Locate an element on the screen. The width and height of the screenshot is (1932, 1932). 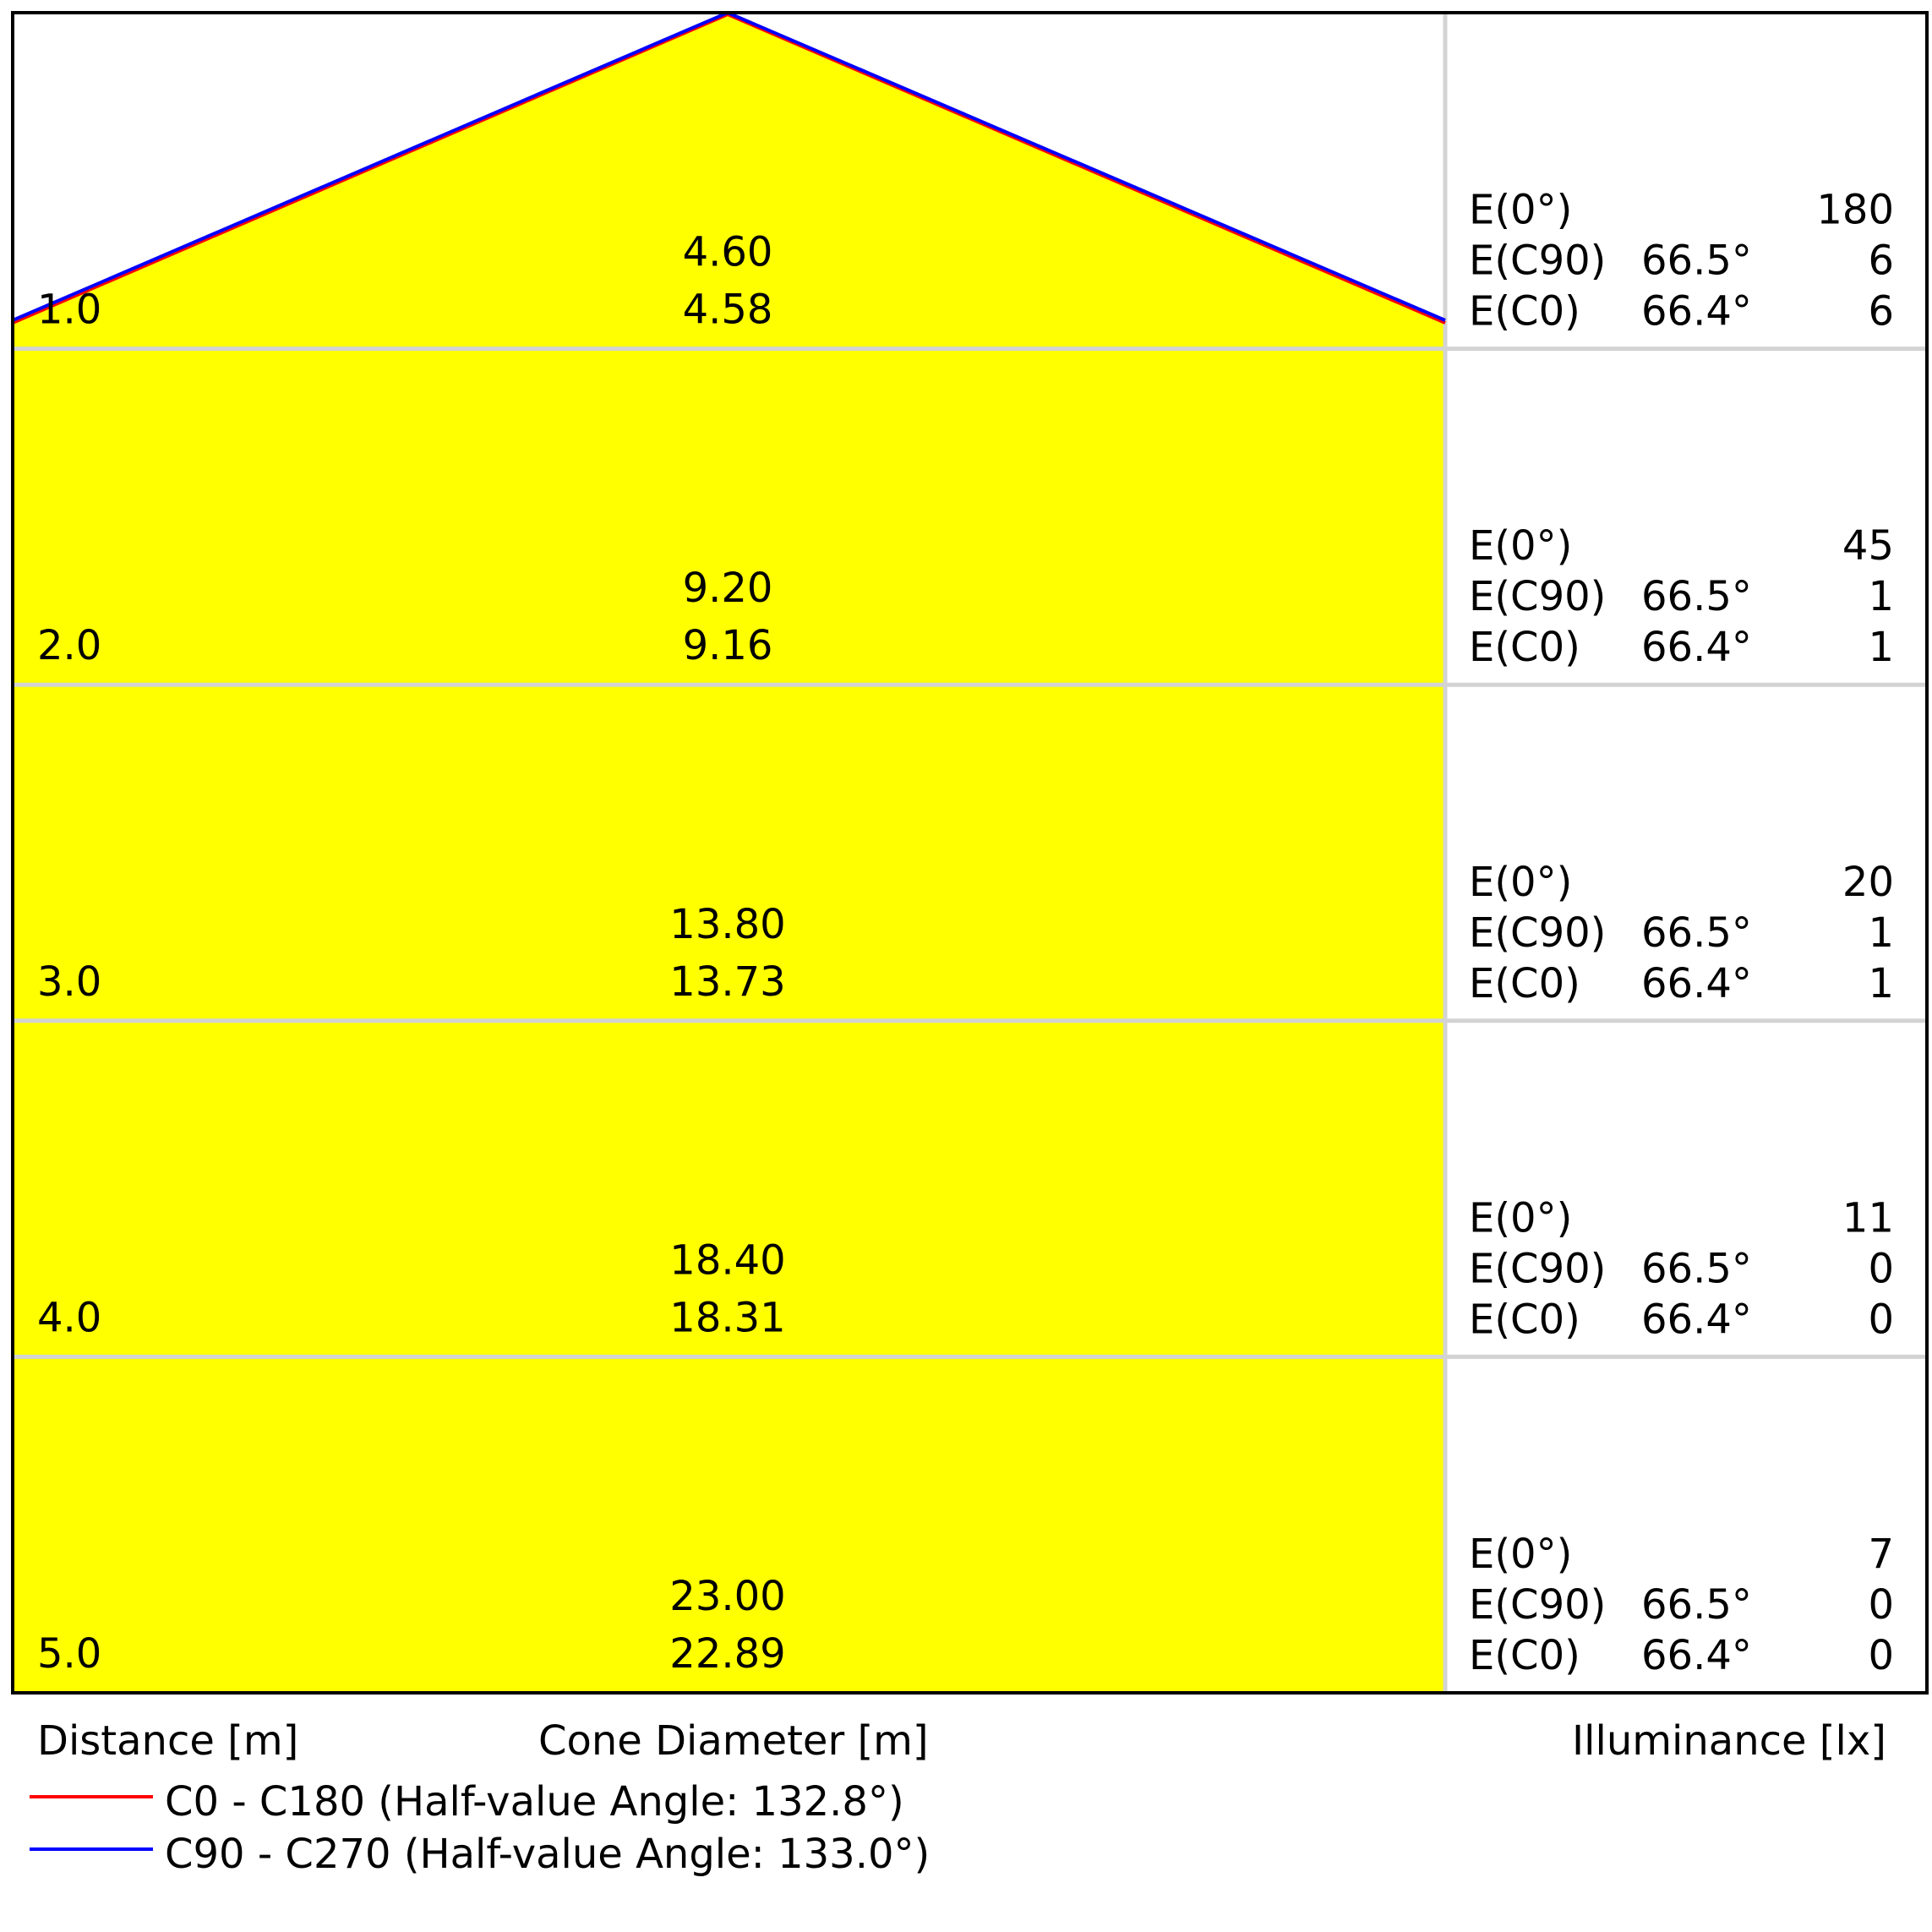
cone-diameter-c90: 9.16 is located at coordinates (728, 645).